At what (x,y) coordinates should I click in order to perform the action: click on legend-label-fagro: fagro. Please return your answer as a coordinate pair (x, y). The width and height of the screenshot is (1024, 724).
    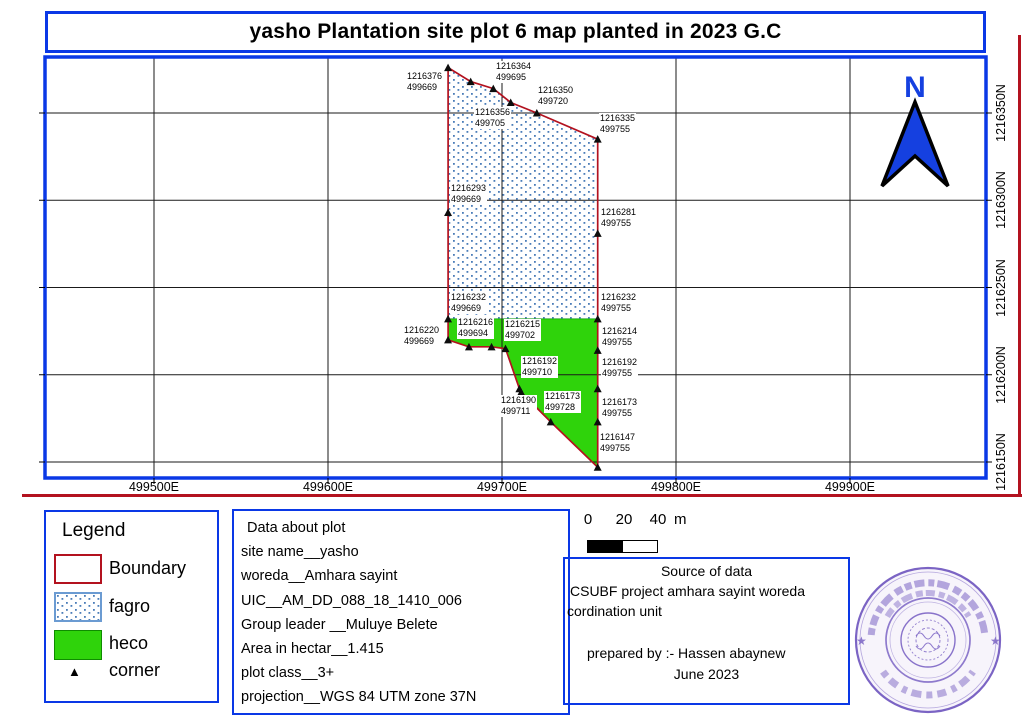
    Looking at the image, I should click on (130, 606).